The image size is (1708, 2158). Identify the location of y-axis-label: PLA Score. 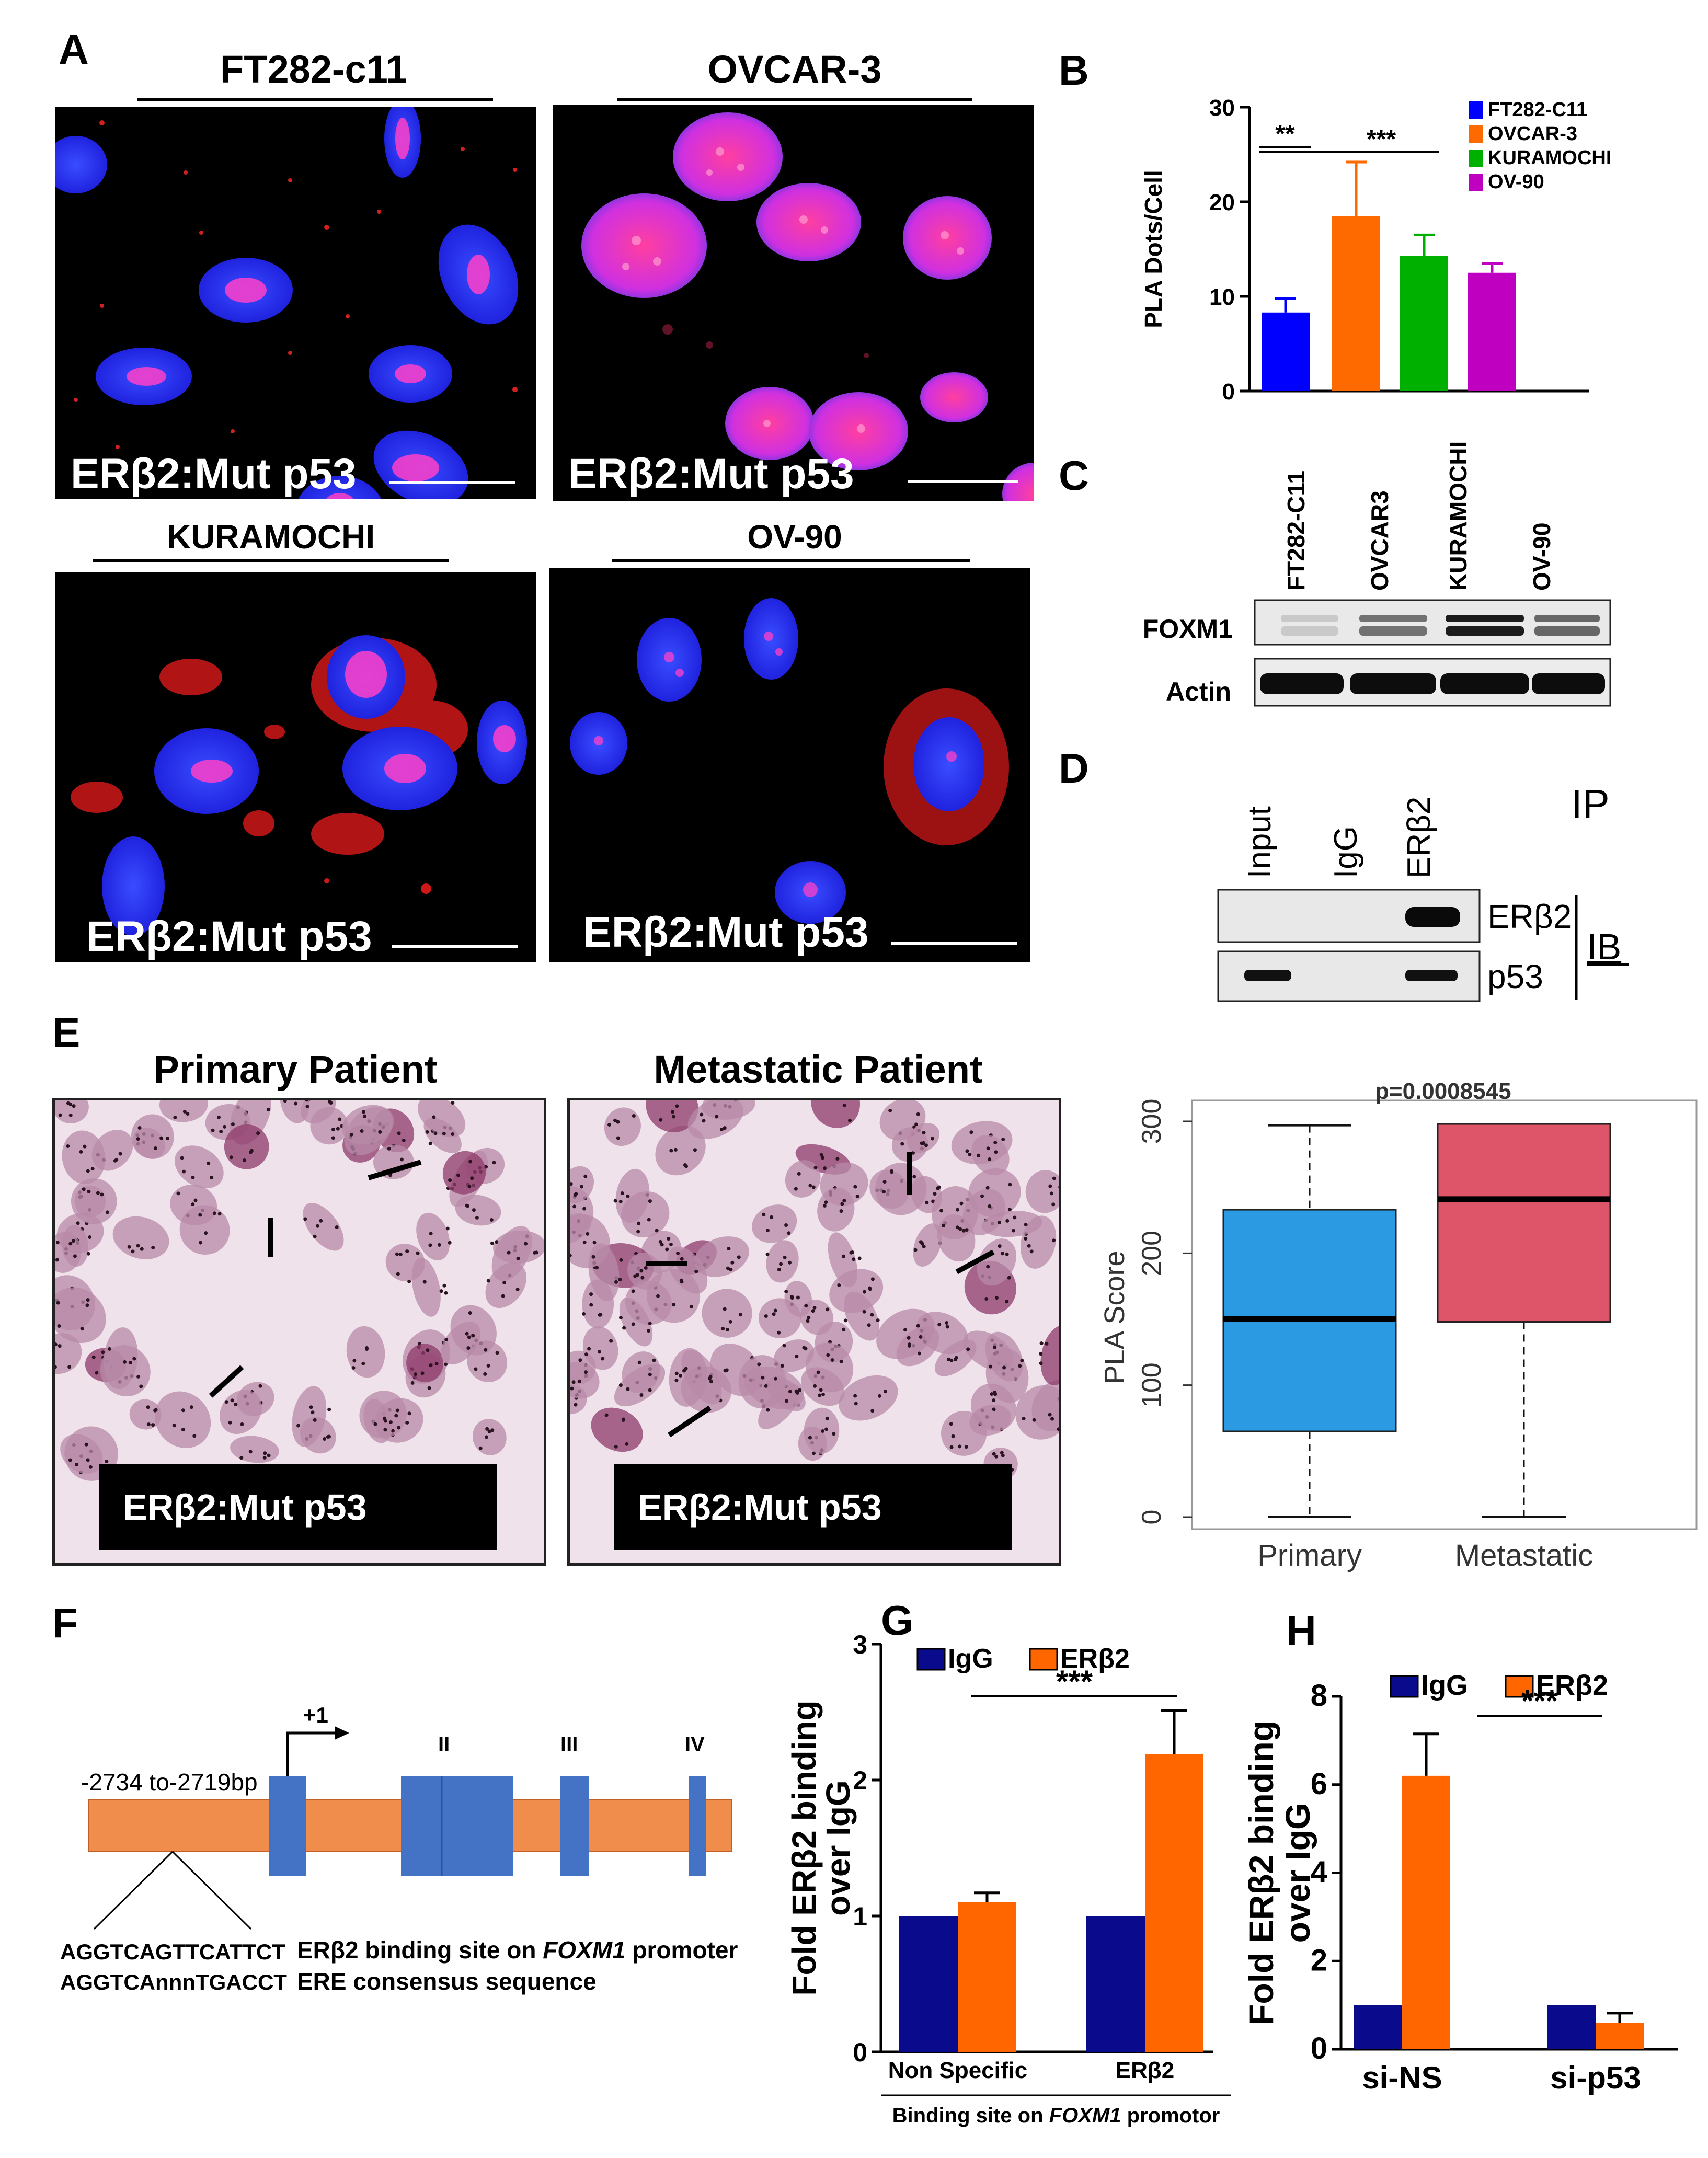
(1117, 1317).